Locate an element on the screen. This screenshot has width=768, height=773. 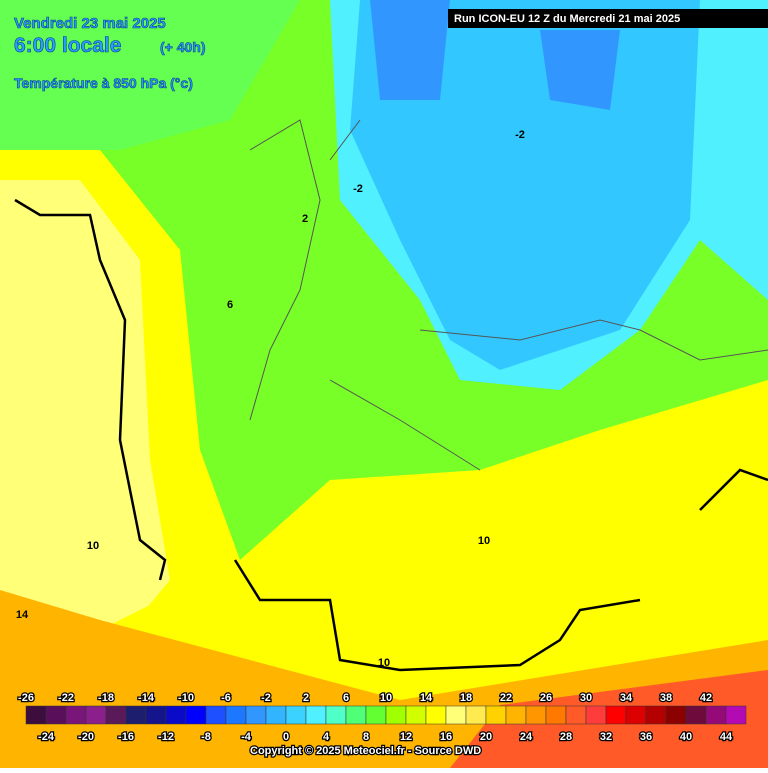
field: Température à 850 hPa (°c) is located at coordinates (103, 83).